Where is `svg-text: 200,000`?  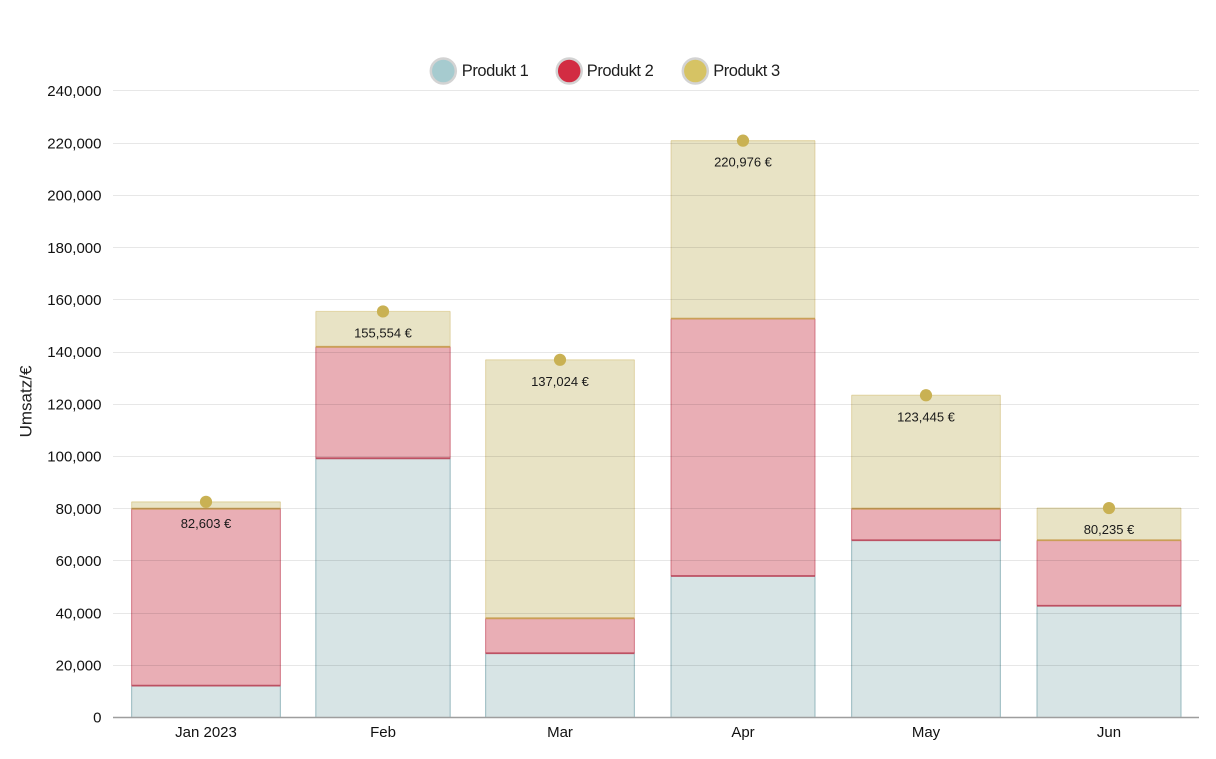
svg-text: 200,000 is located at coordinates (74, 196).